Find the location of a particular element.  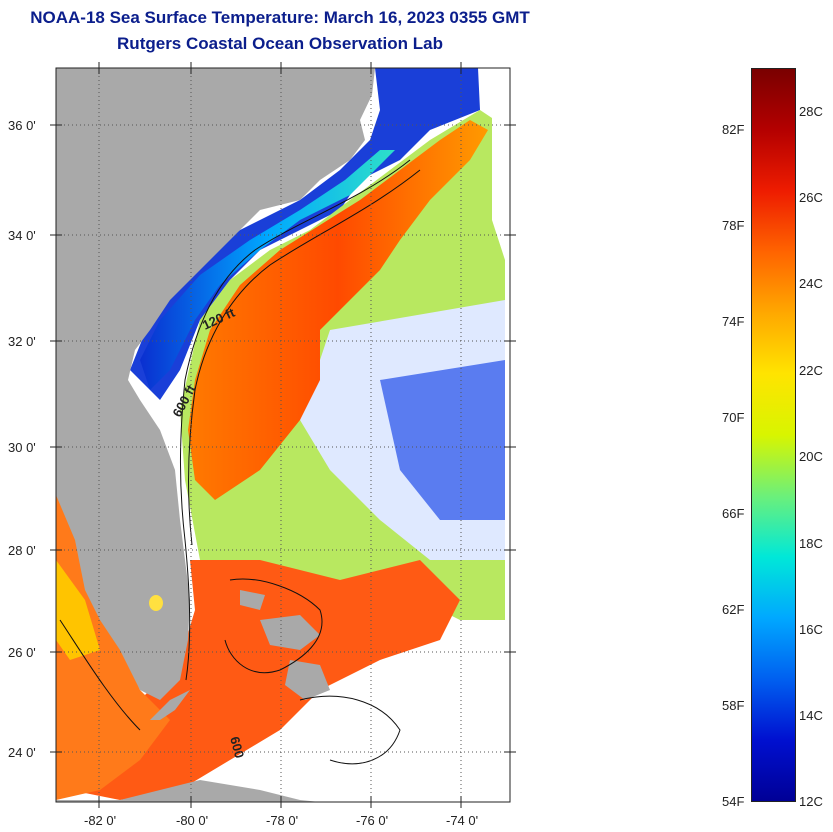

colorbar-c-label: 16C is located at coordinates (811, 629).